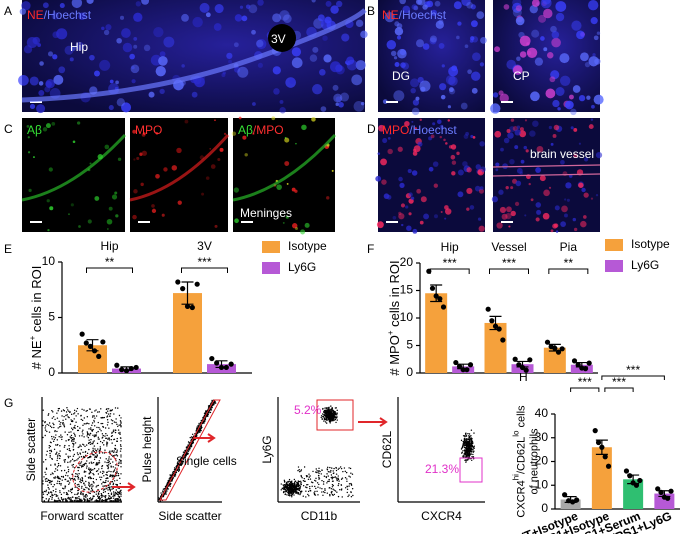  What do you see at coordinates (371, 129) in the screenshot?
I see `panel-letter: D` at bounding box center [371, 129].